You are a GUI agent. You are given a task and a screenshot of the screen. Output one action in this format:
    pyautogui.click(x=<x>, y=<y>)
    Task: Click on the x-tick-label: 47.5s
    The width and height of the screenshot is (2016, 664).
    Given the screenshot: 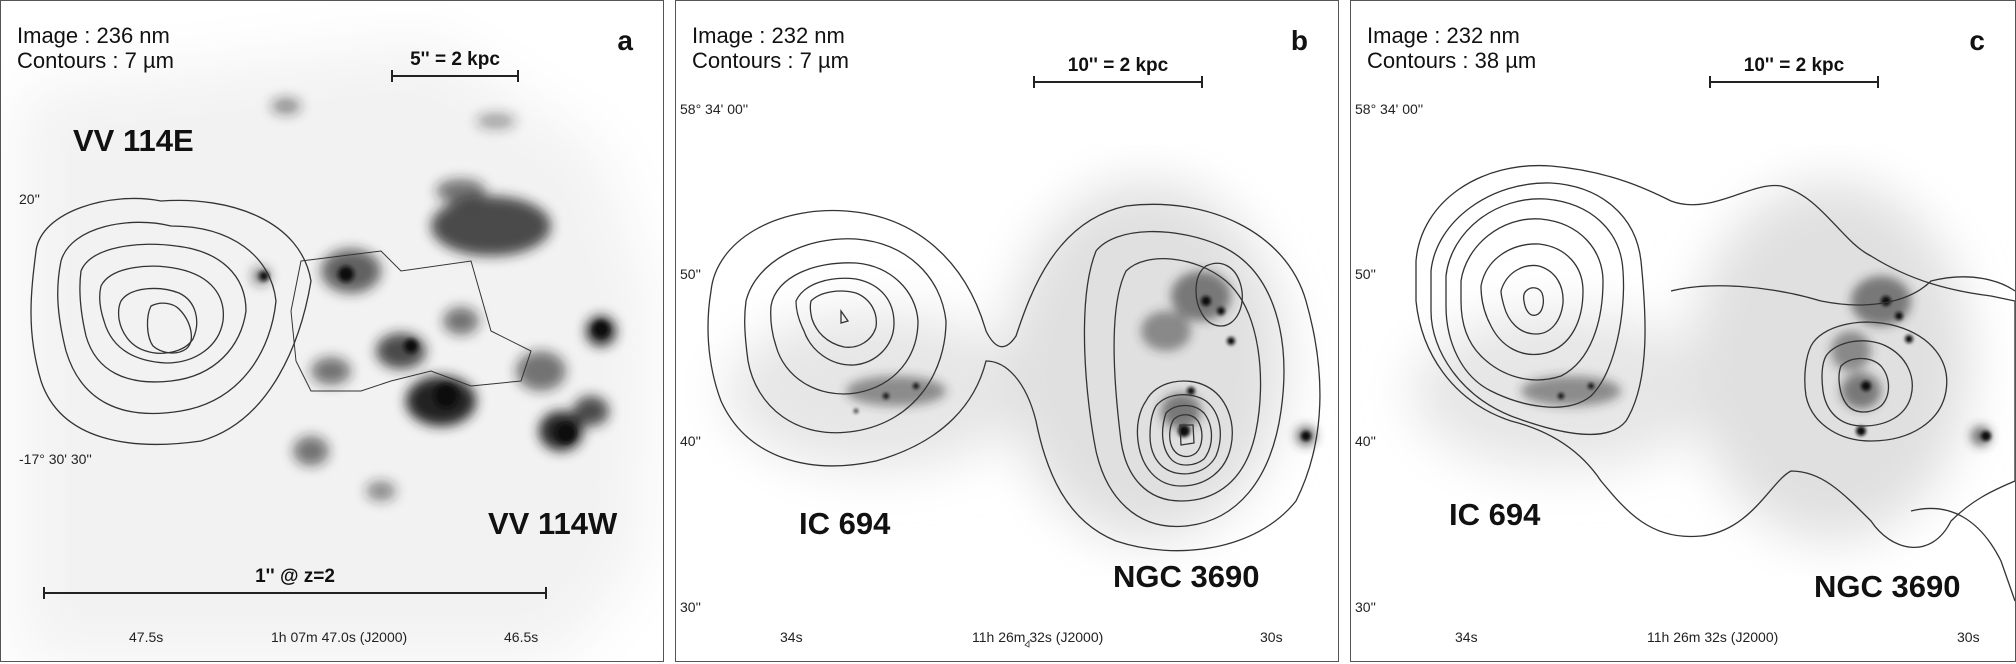 What is the action you would take?
    pyautogui.click(x=146, y=637)
    